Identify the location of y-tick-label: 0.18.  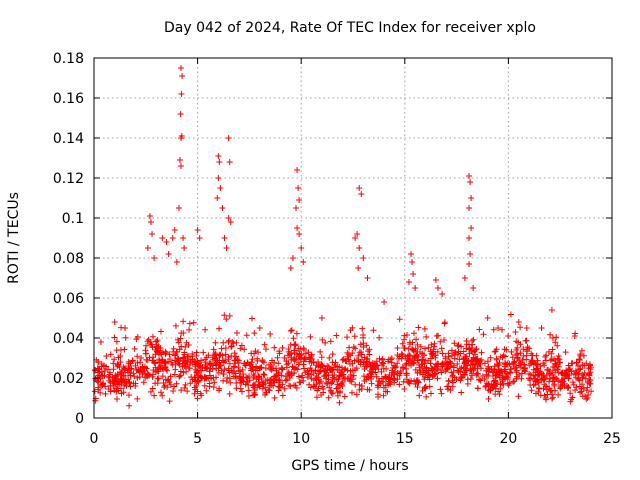
(68, 59).